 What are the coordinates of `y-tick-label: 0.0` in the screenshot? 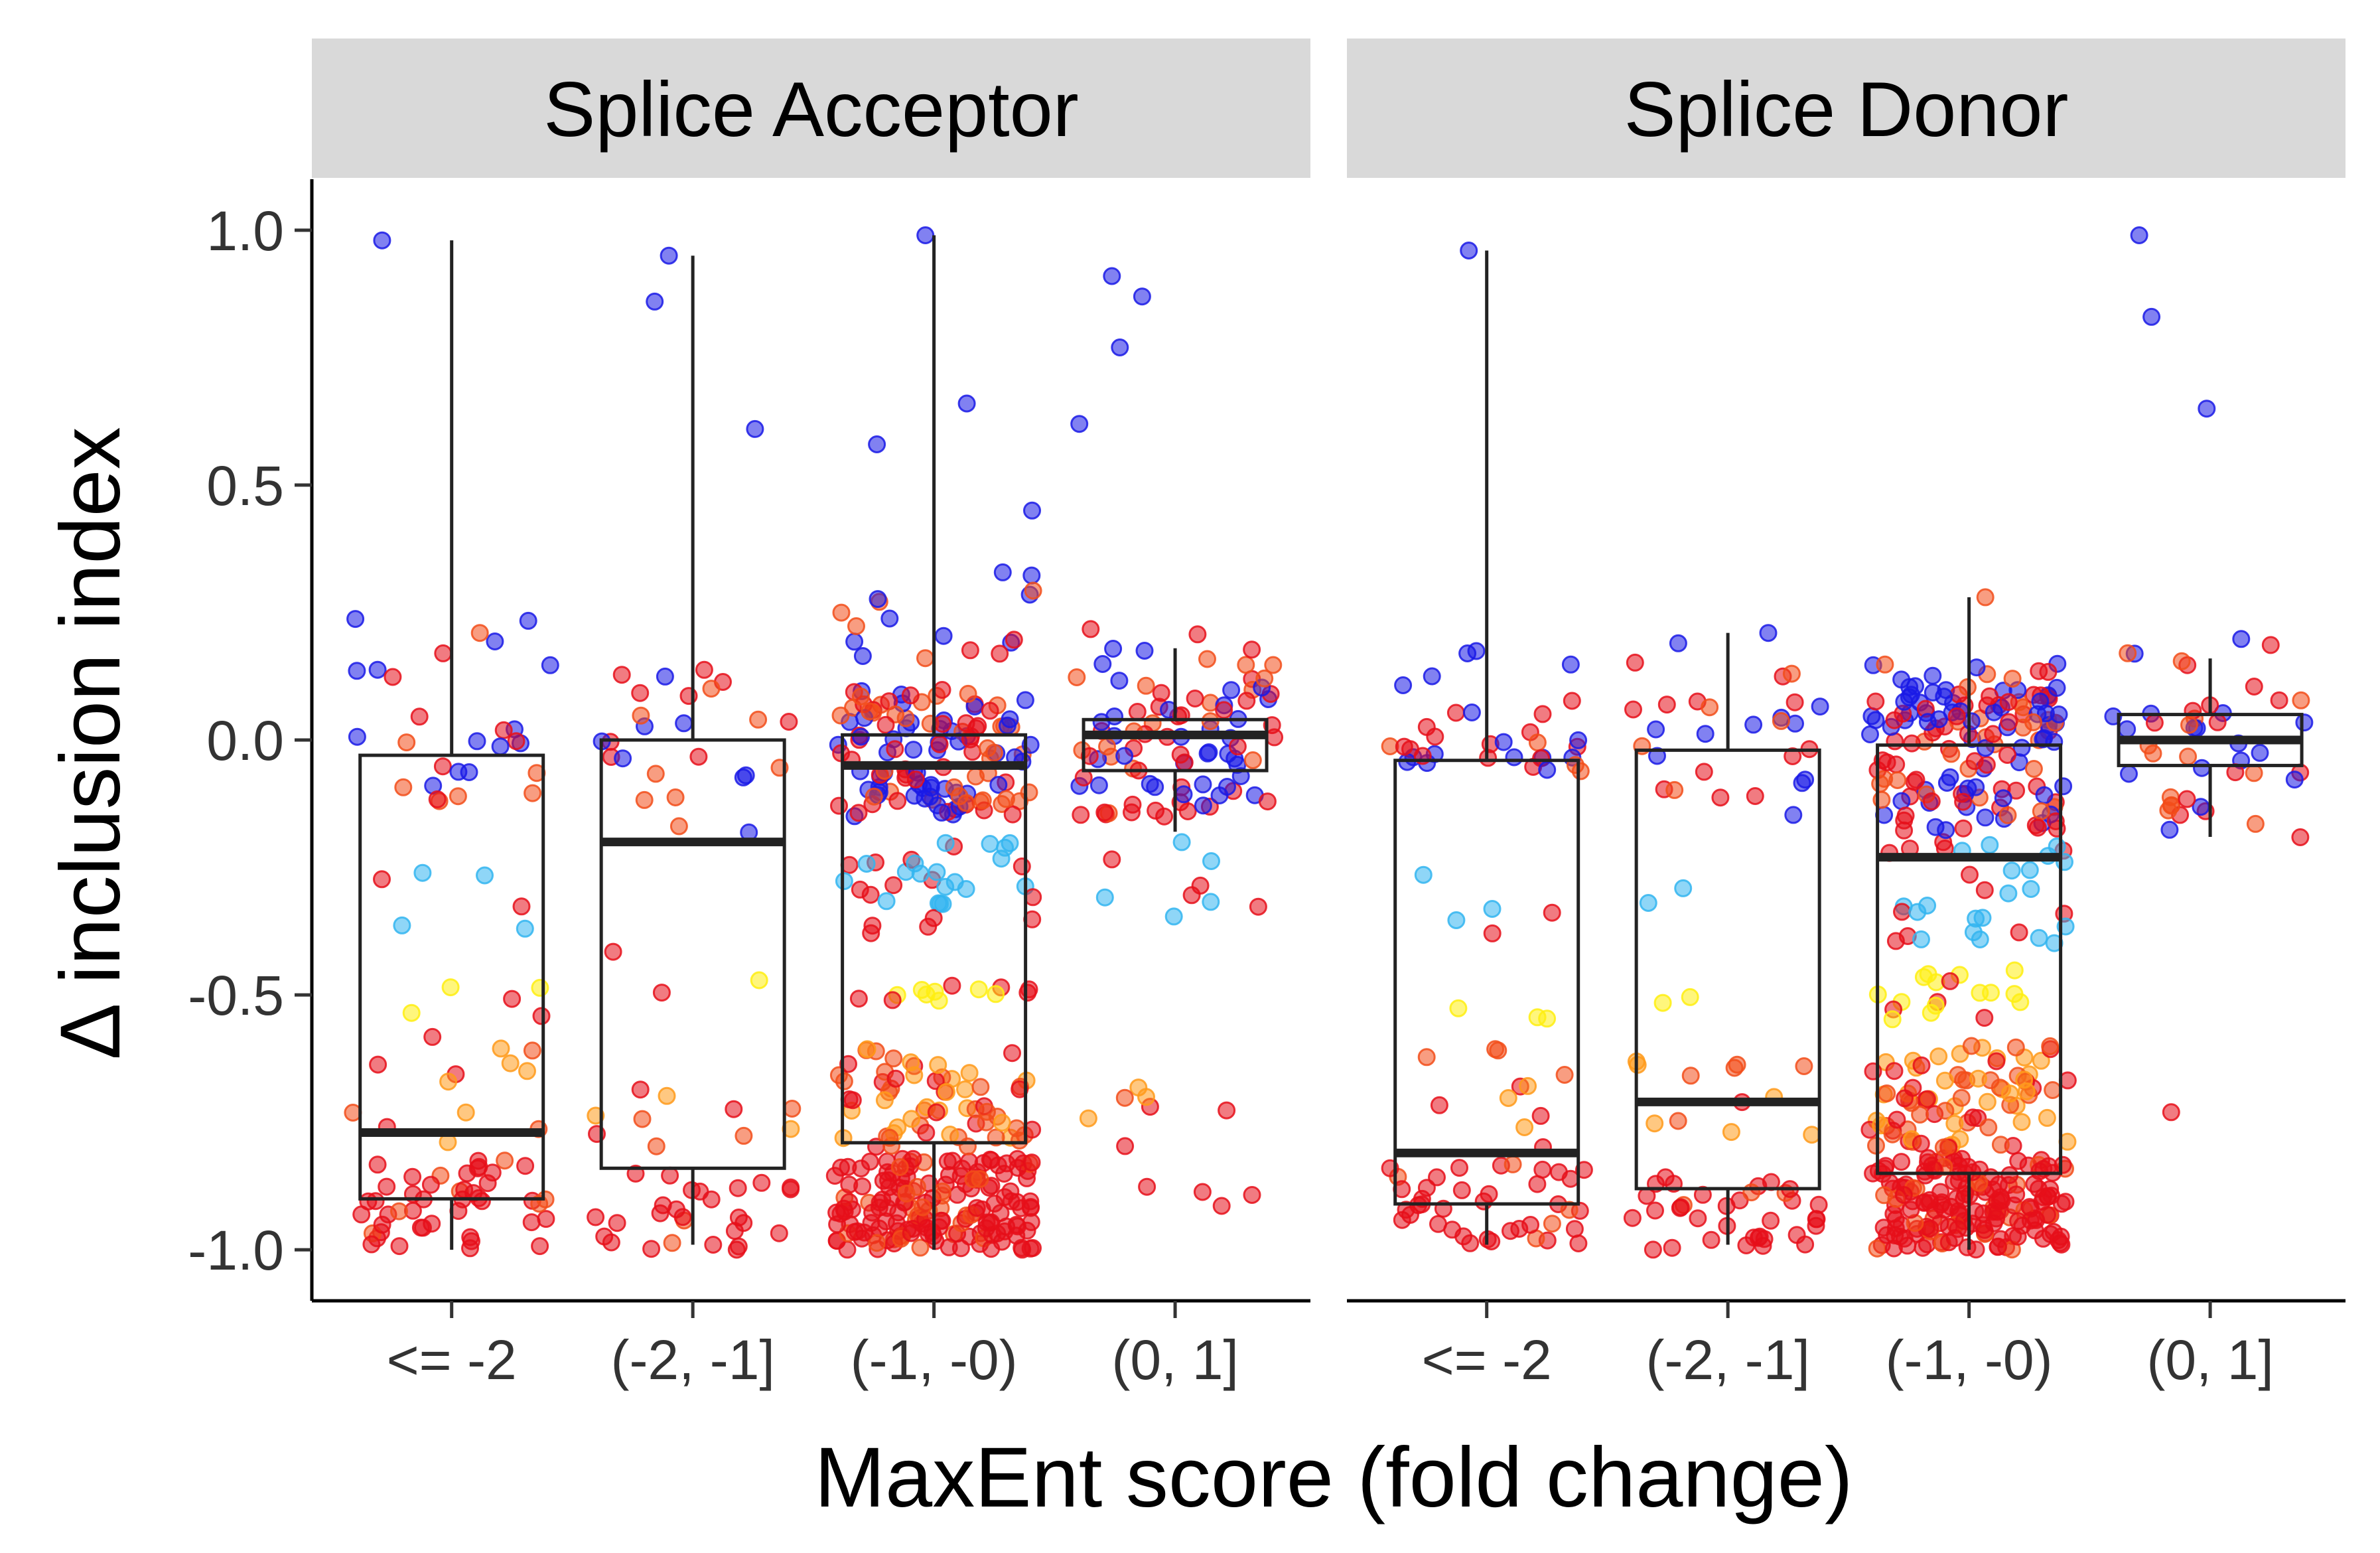 It's located at (245, 740).